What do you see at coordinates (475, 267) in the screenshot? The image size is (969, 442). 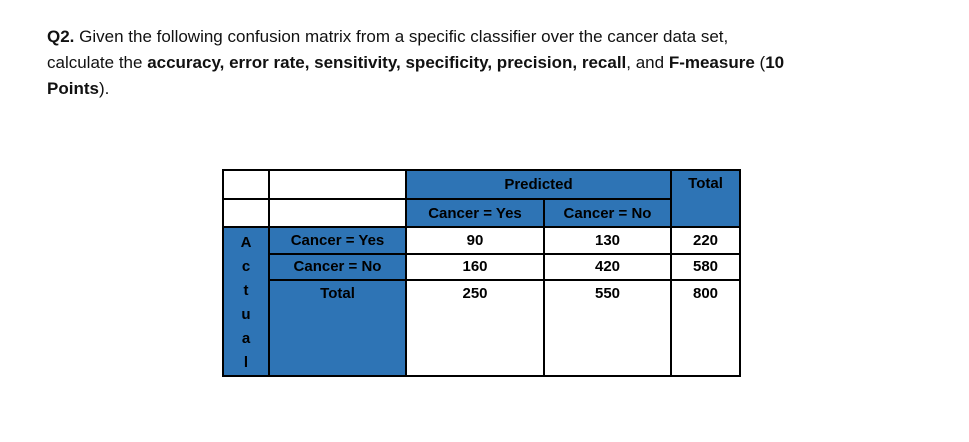 I see `cell-no-yes: 160` at bounding box center [475, 267].